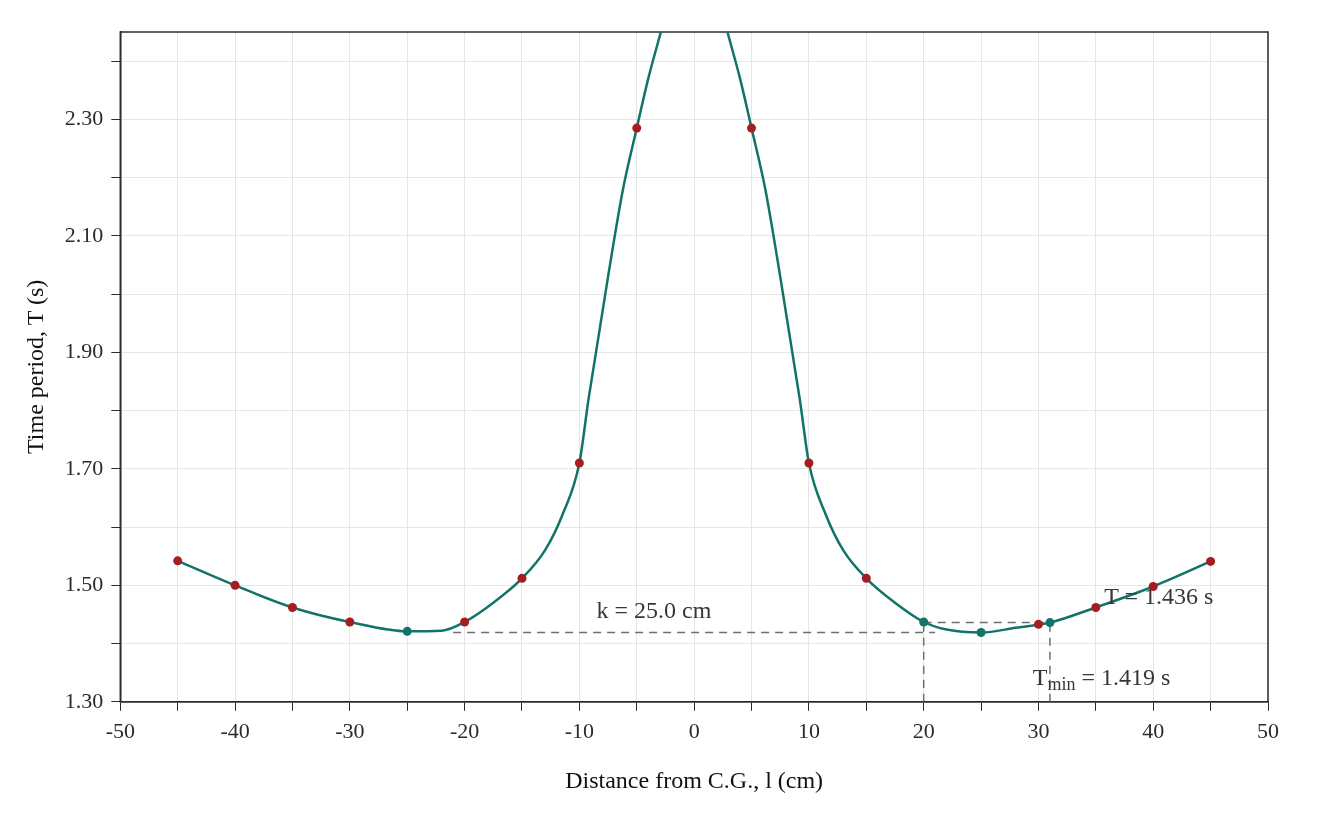  What do you see at coordinates (464, 730) in the screenshot?
I see `x-tick-label: -20` at bounding box center [464, 730].